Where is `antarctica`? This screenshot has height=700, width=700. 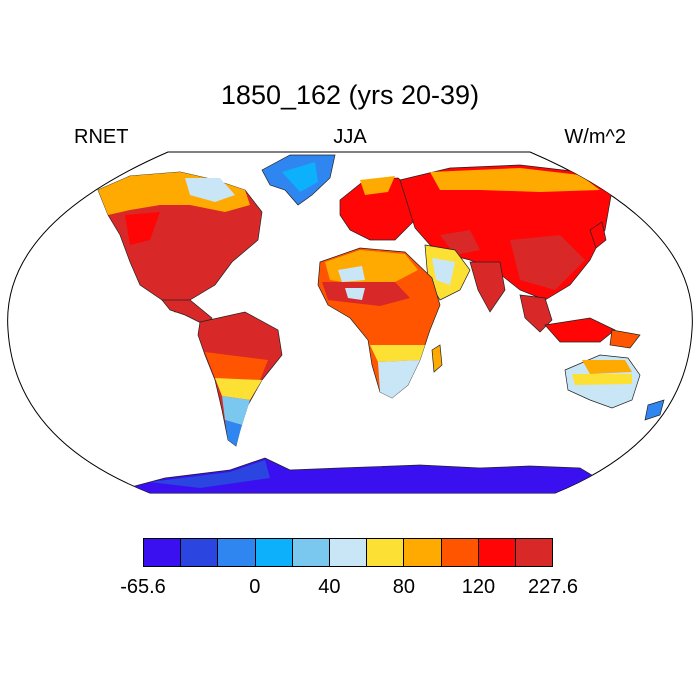
antarctica is located at coordinates (350, 475).